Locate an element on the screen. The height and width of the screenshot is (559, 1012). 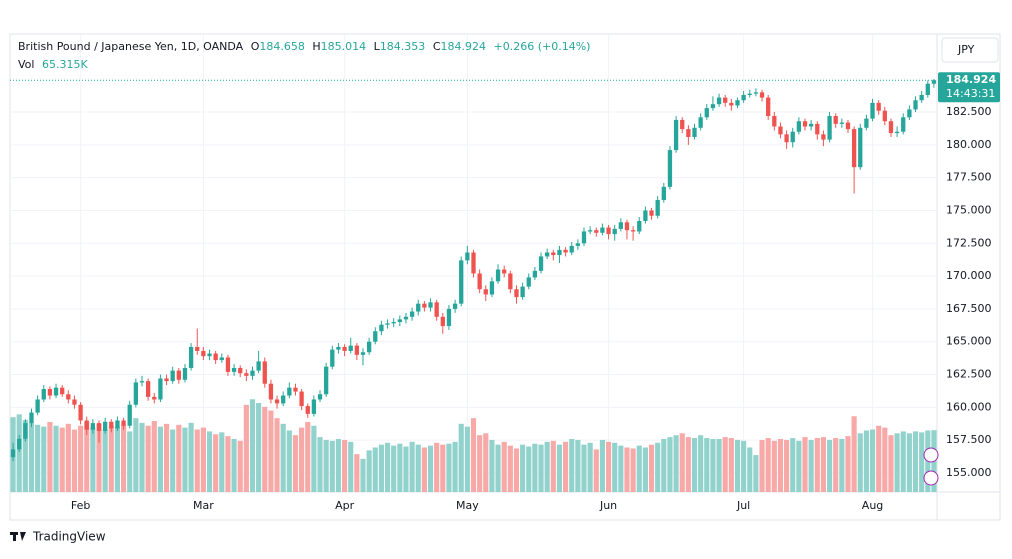
change: +0.266 (+0.14%) is located at coordinates (542, 46).